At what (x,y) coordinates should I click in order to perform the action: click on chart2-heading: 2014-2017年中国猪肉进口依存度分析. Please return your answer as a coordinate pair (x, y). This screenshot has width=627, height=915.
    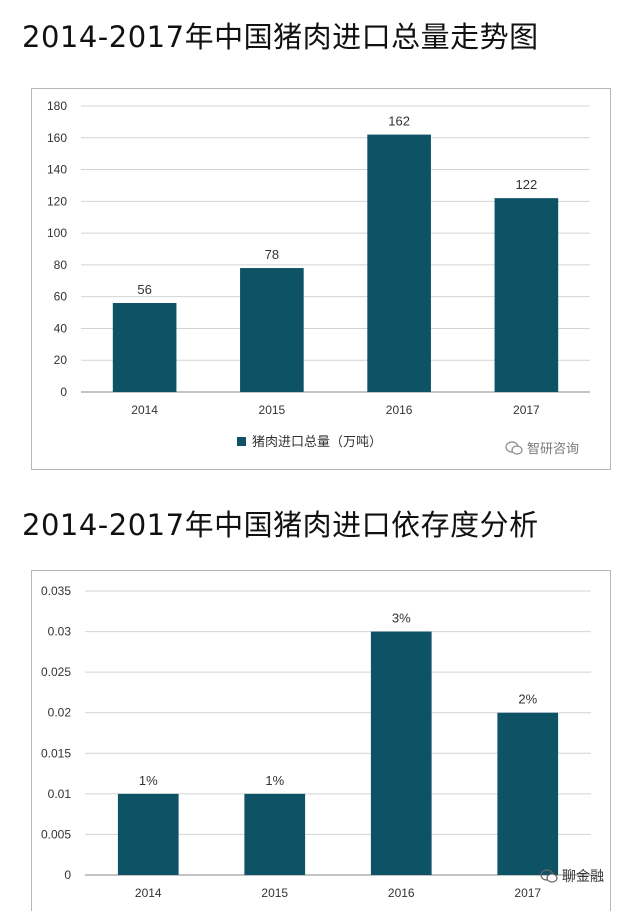
    Looking at the image, I should click on (280, 525).